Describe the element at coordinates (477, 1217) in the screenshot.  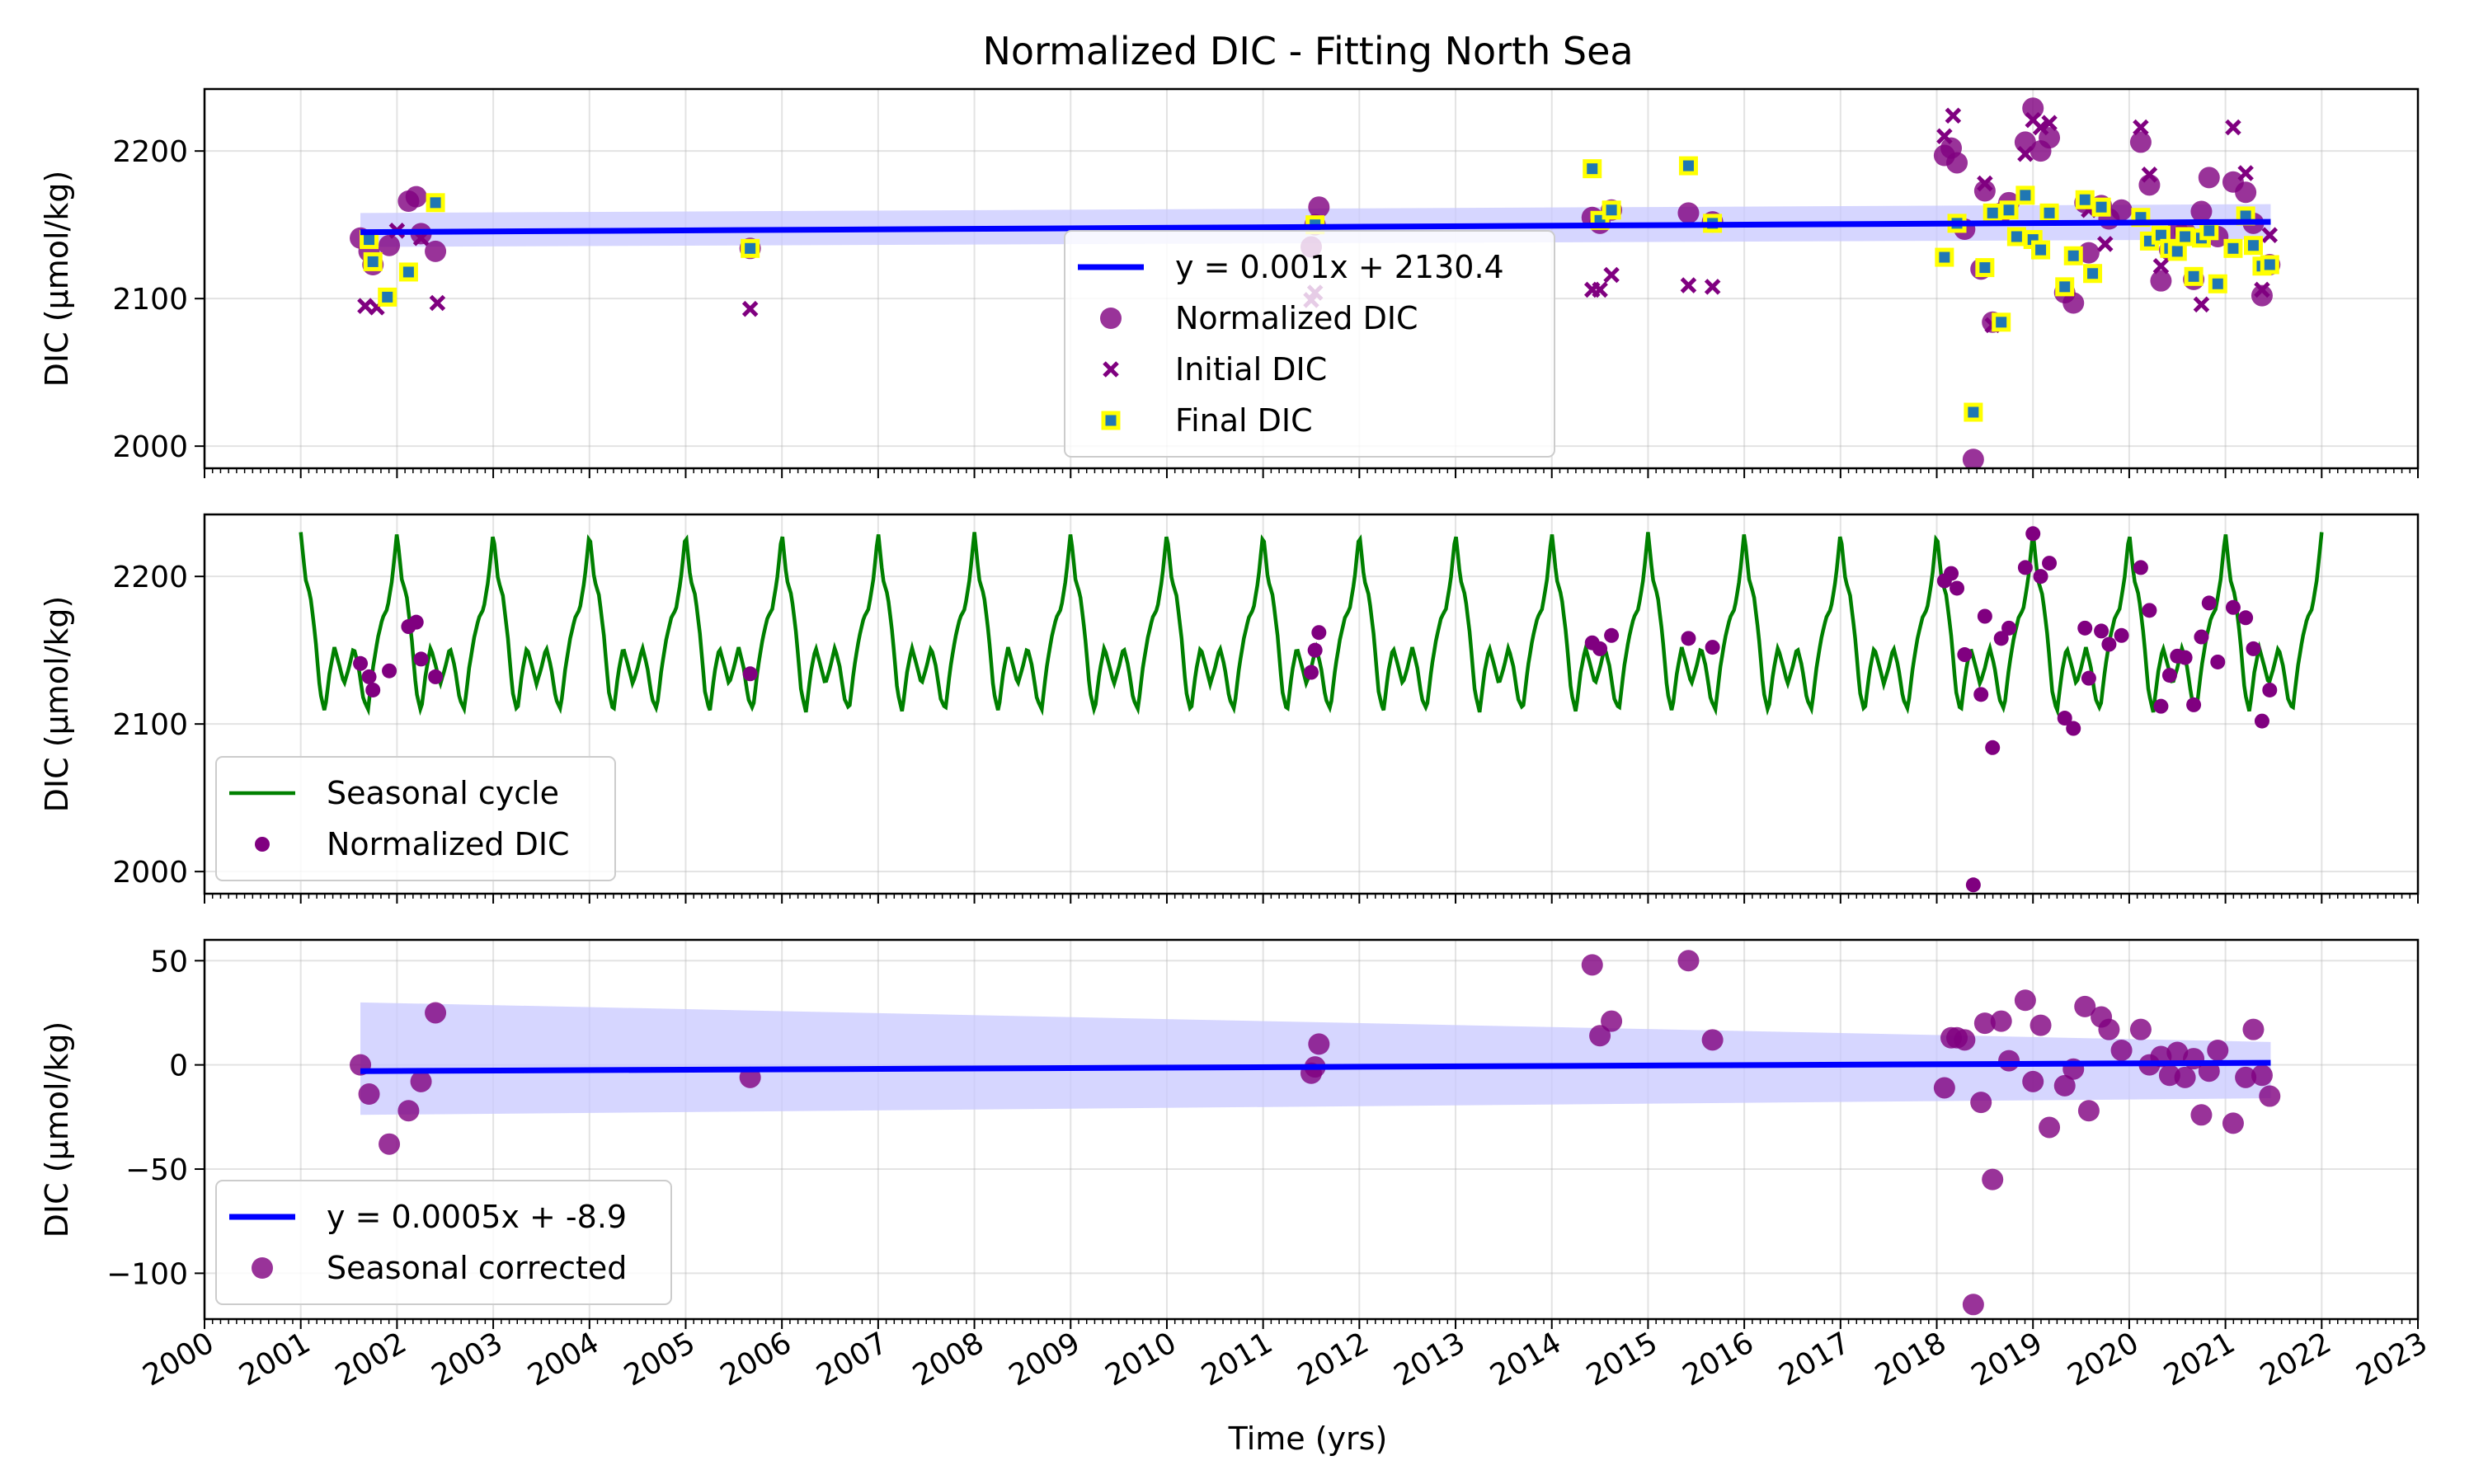
I see `legend-label: y = 0.0005x + -8.9` at that location.